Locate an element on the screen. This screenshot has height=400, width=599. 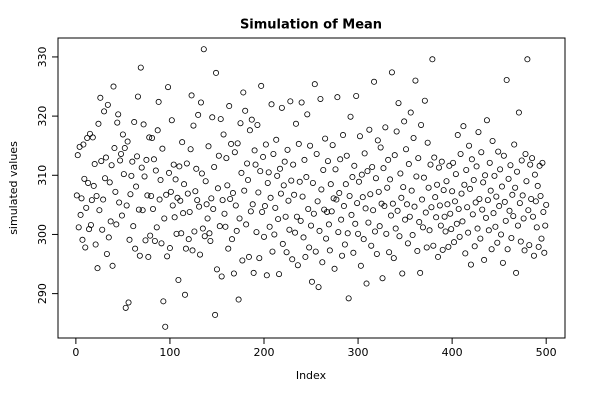
x-tick-label: 100 is located at coordinates (169, 352).